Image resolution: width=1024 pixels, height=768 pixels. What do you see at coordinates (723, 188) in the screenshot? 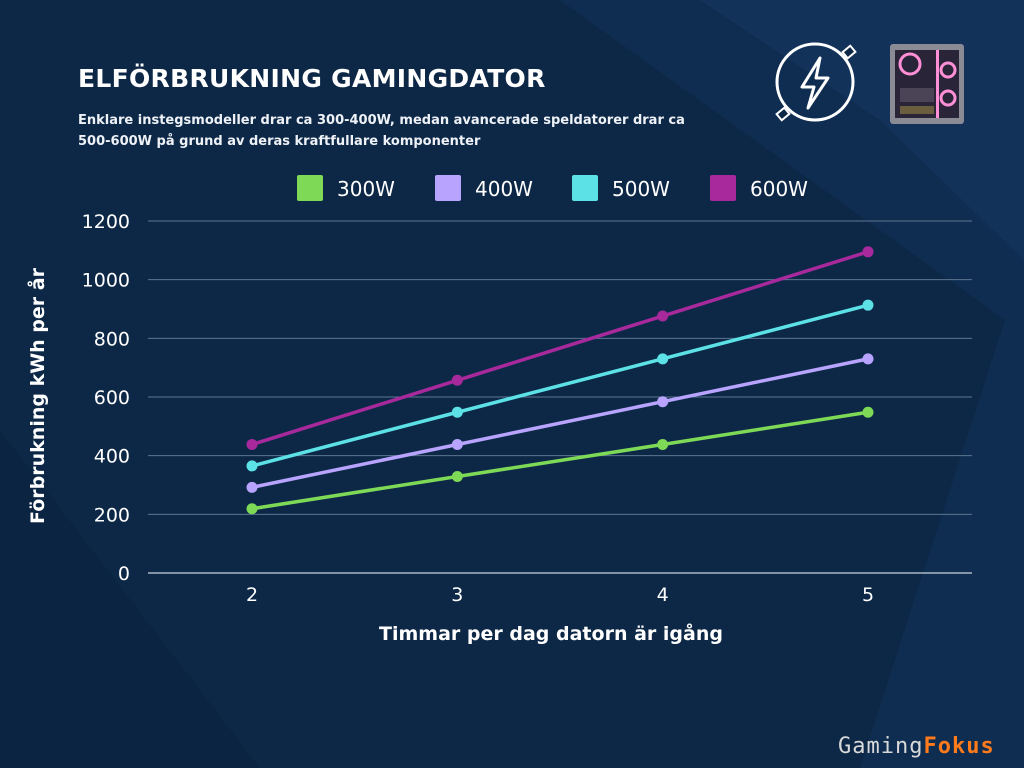
I see `legend-swatch-600W` at bounding box center [723, 188].